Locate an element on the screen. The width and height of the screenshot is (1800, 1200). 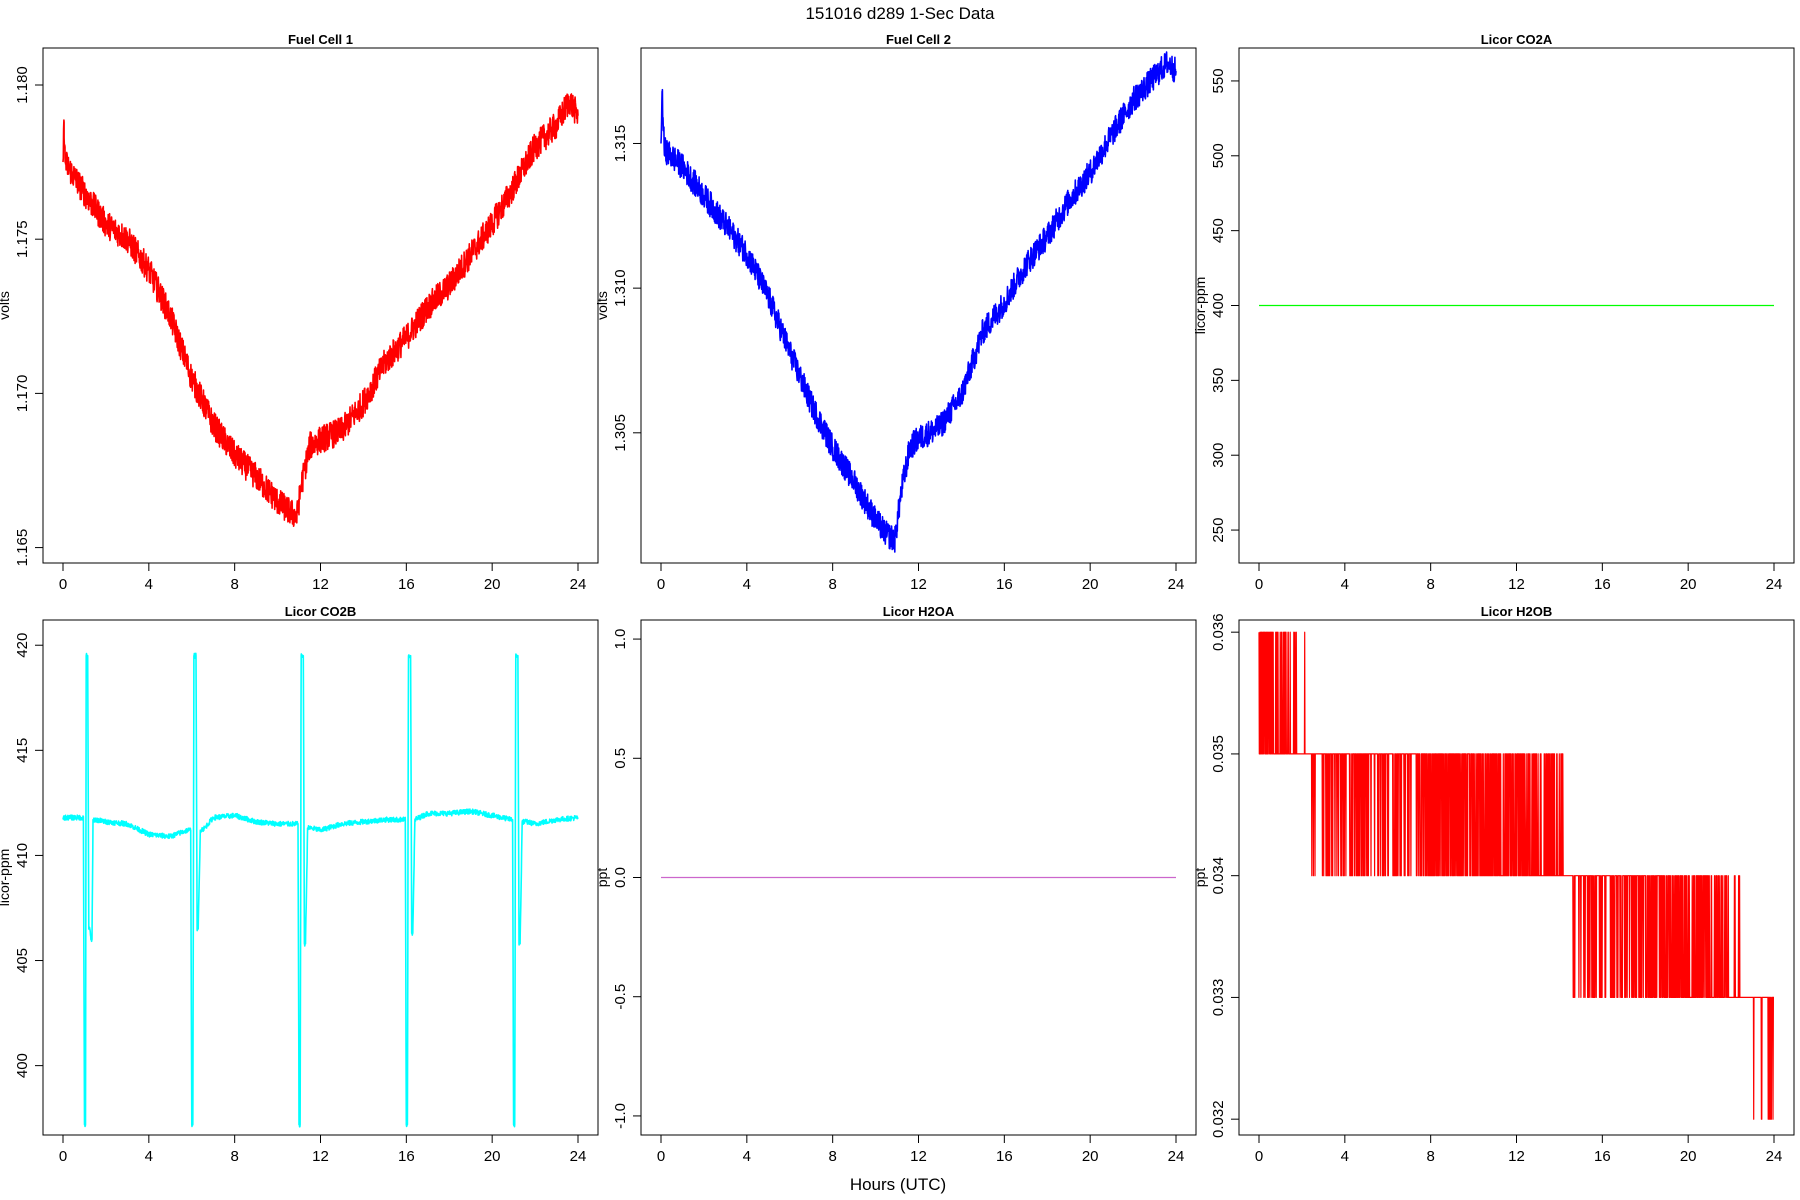
y-tick-label: 300 is located at coordinates (1218, 455).